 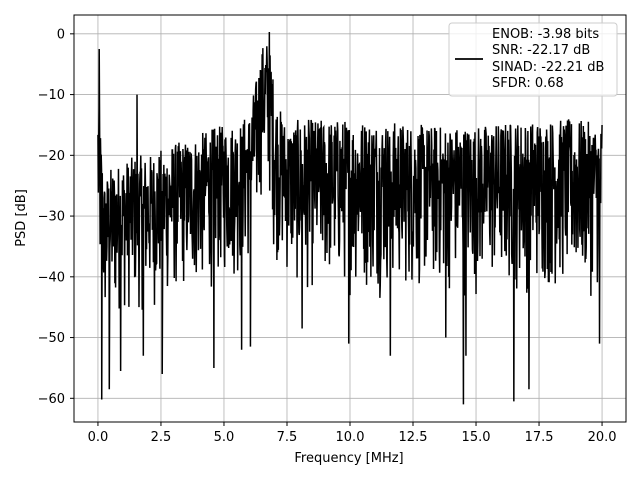 What do you see at coordinates (51, 95) in the screenshot?
I see `y-tick-label: −10` at bounding box center [51, 95].